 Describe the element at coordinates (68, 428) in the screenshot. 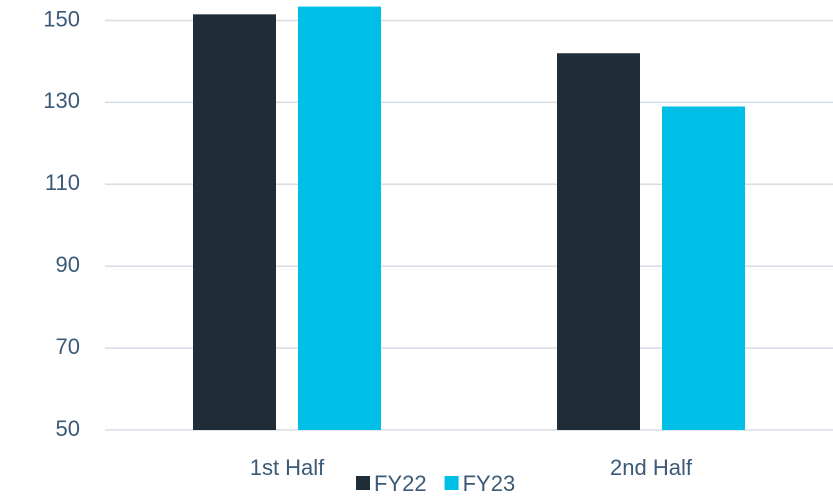

I see `y-tick-label: 50` at that location.